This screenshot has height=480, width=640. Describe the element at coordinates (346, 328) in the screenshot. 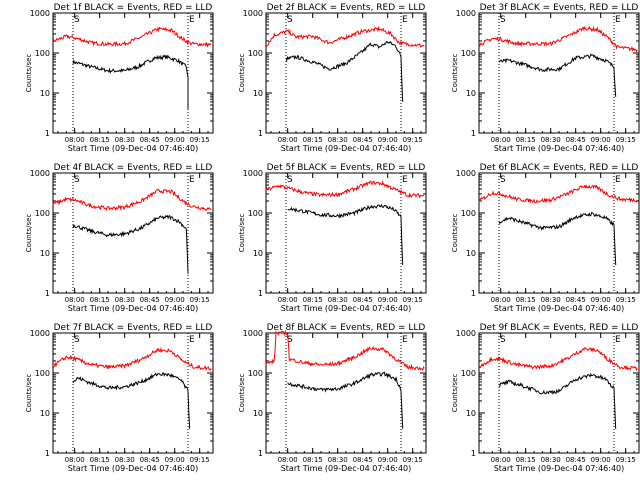

I see `panel-title: Det 8f BLACK = Events, RED = LLD` at that location.